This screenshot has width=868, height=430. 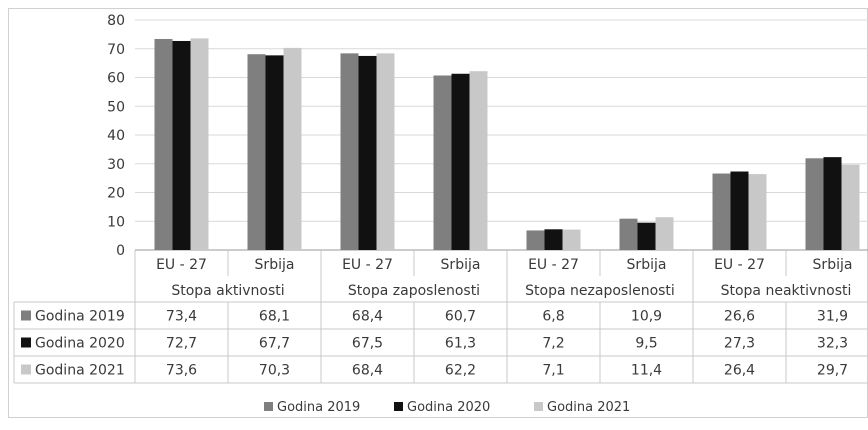 What do you see at coordinates (80, 371) in the screenshot?
I see `table-series-name: Godina 2021` at bounding box center [80, 371].